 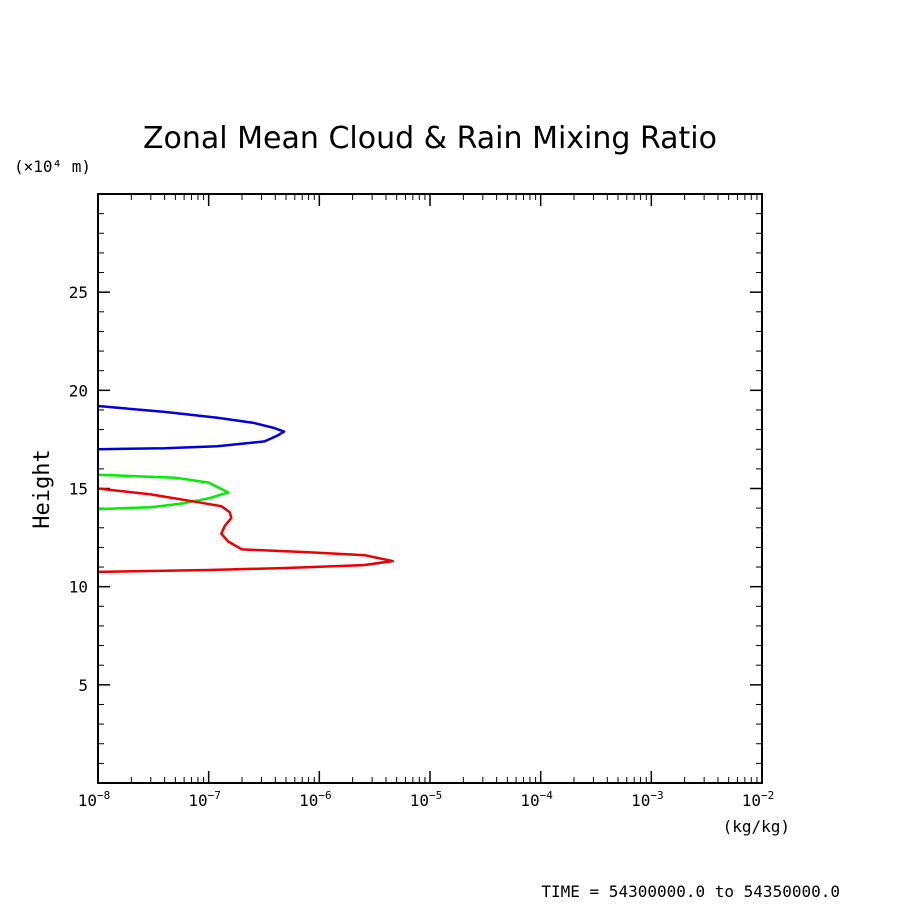 I want to click on x-tick-label: 10⁻², so click(x=758, y=799).